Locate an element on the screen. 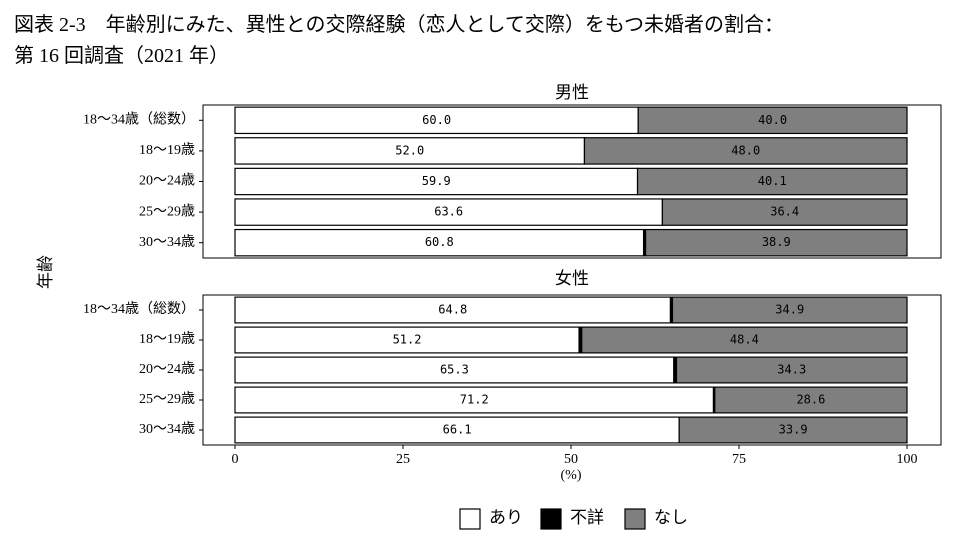 The height and width of the screenshot is (541, 956). legend-label: なし is located at coordinates (671, 517).